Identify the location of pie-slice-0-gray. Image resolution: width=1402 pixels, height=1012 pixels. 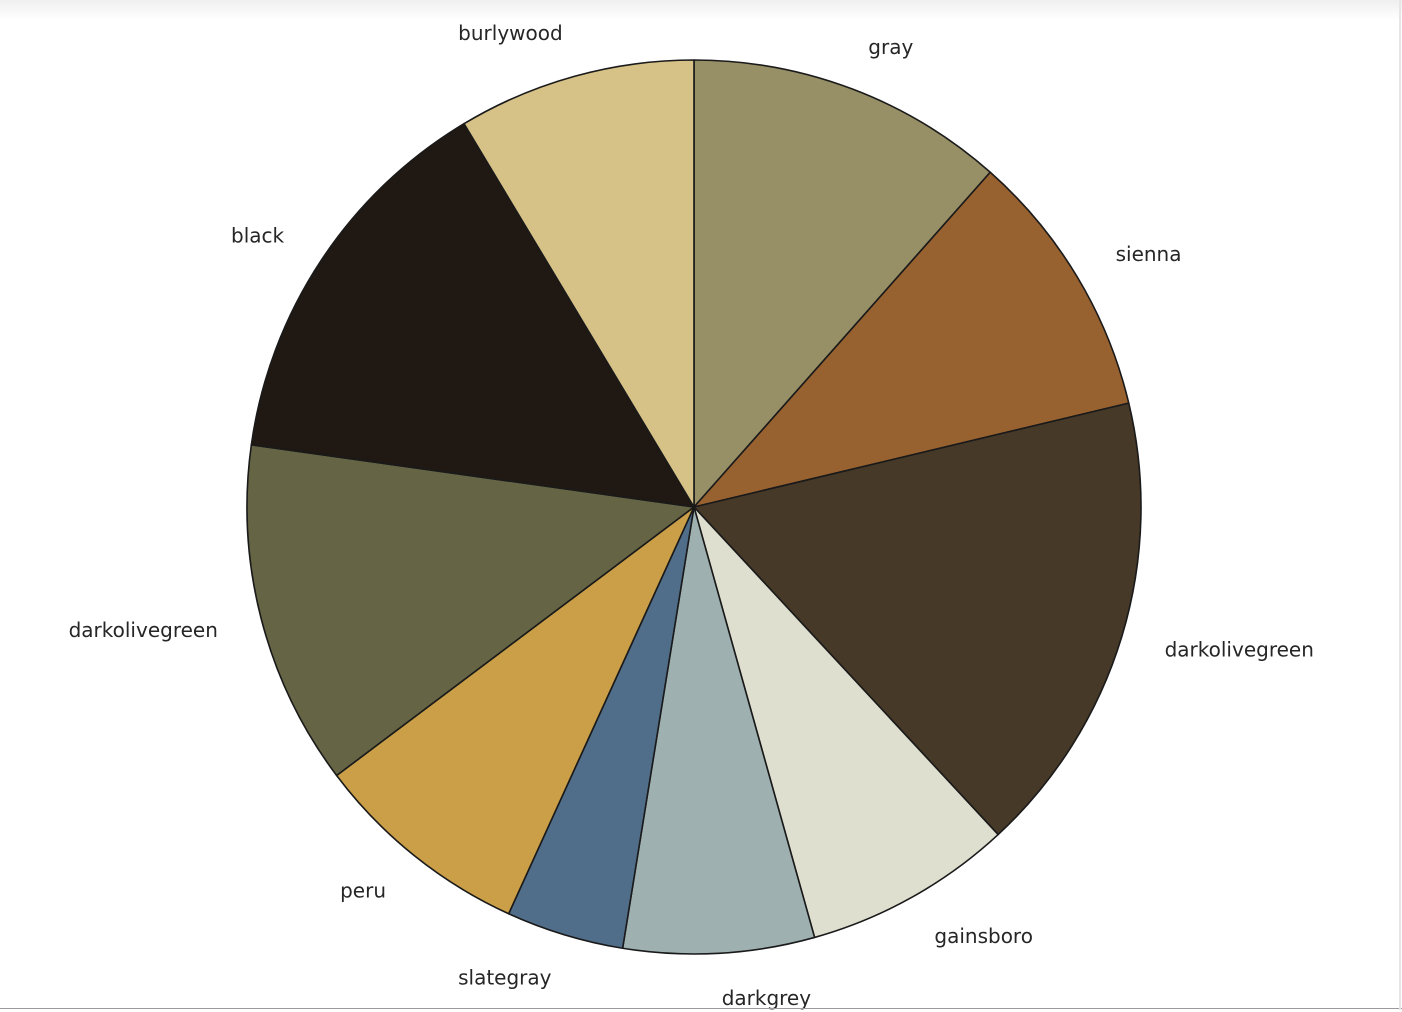
(842, 283).